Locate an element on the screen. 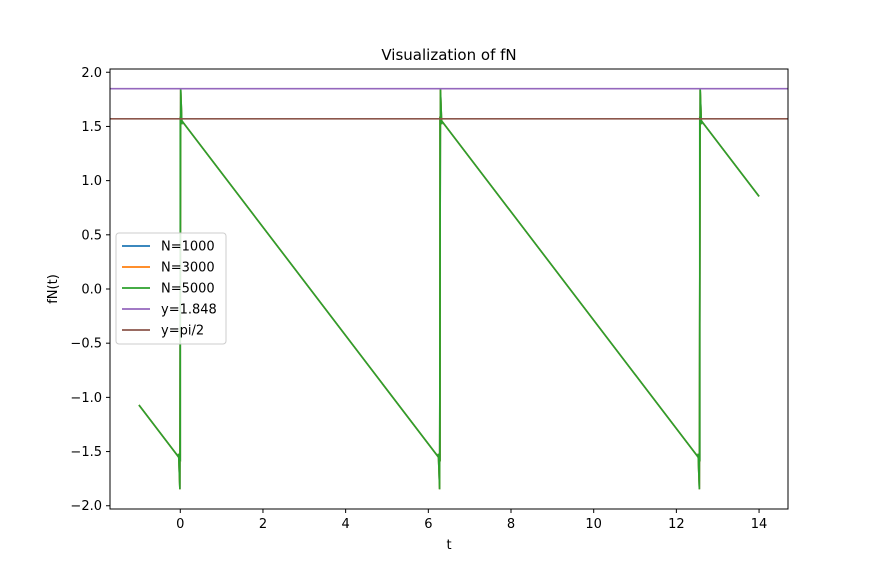 This screenshot has width=876, height=572. x-tick-label: 4 is located at coordinates (346, 524).